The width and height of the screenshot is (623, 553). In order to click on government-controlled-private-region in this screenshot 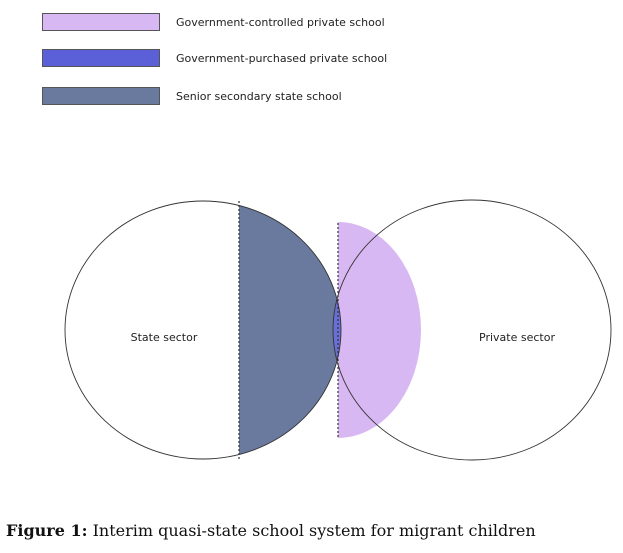, I will do `click(379, 330)`.